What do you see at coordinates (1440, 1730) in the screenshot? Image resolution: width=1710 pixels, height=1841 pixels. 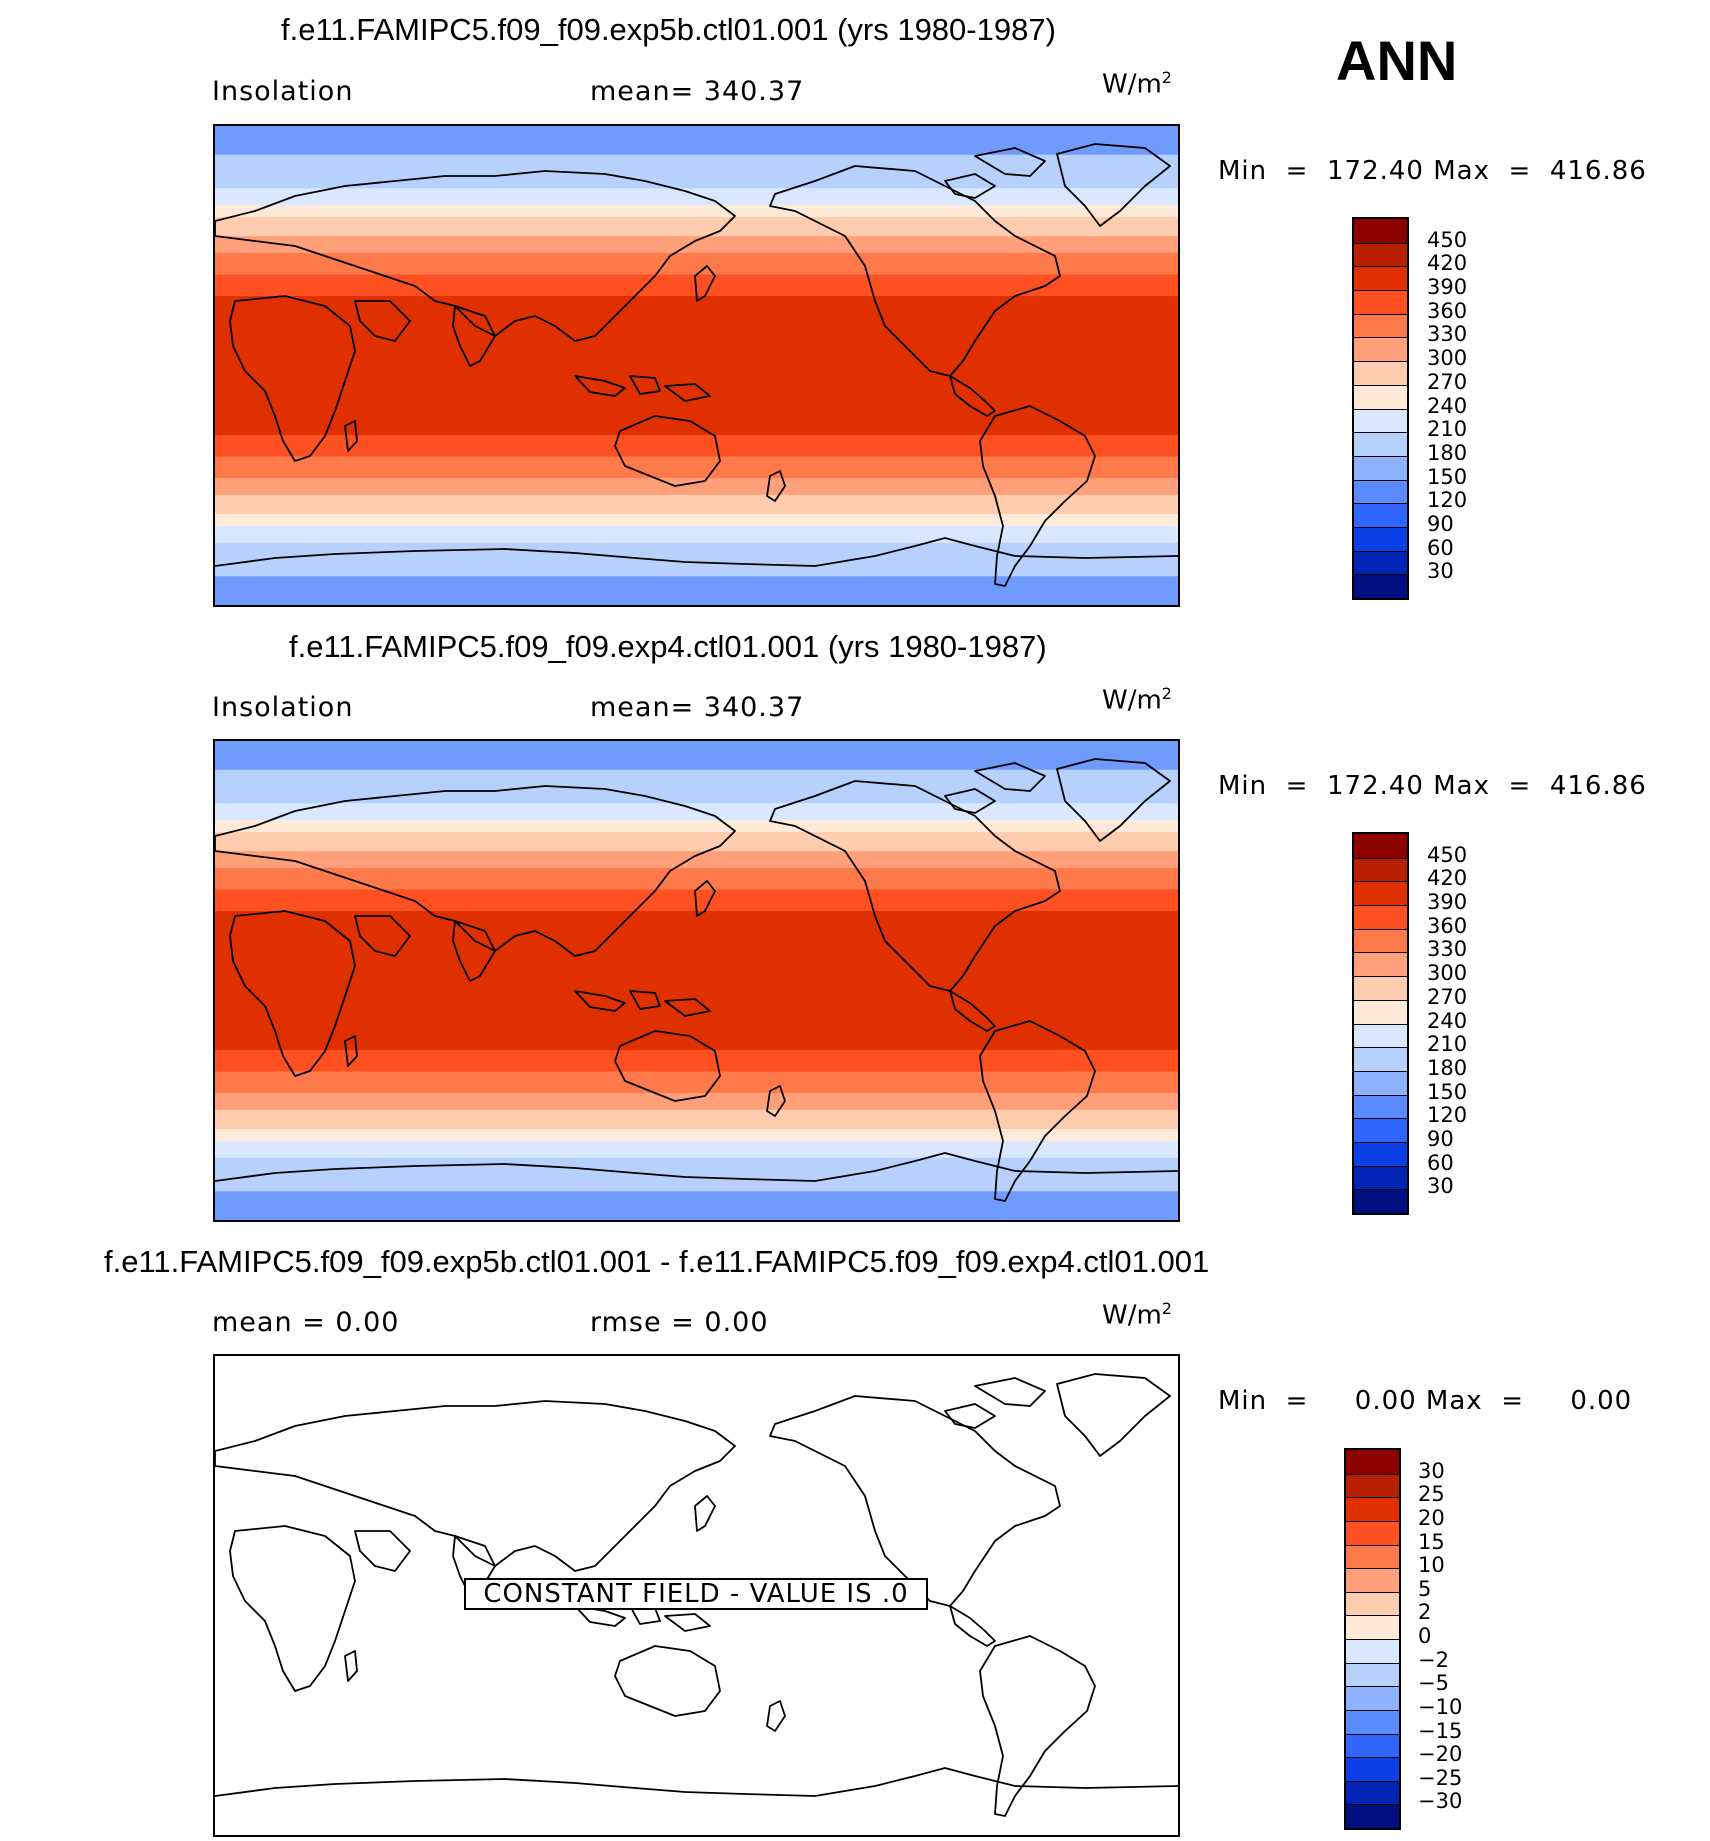 I see `colorbar-tick-label: −15` at bounding box center [1440, 1730].